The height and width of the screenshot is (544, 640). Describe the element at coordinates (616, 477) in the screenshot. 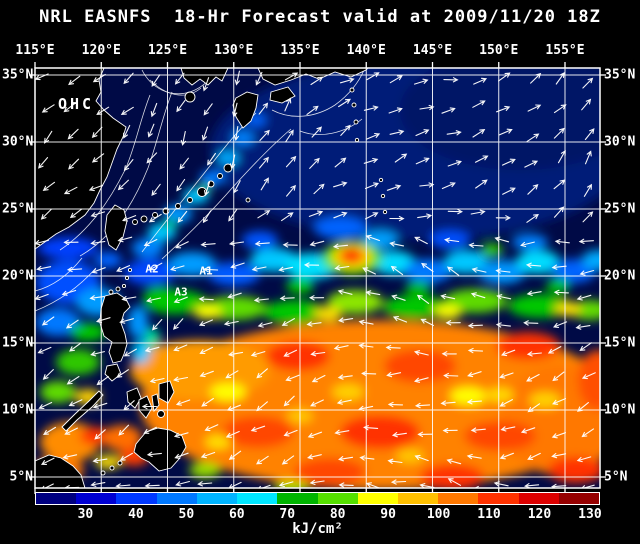

I see `lat-tick-label-right: 5°N` at that location.